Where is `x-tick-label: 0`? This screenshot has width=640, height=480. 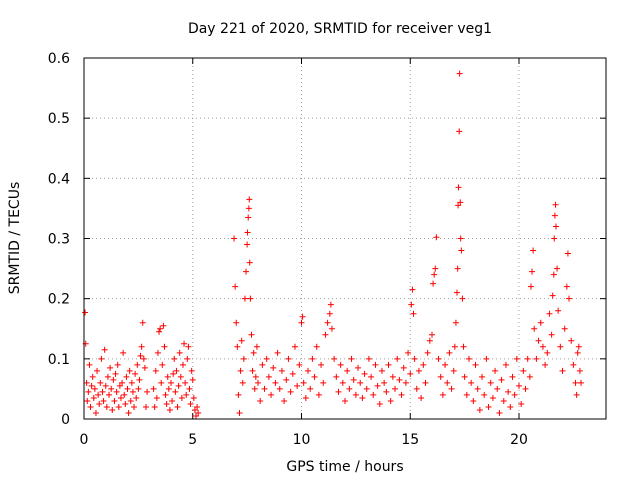 x-tick-label: 0 is located at coordinates (84, 440).